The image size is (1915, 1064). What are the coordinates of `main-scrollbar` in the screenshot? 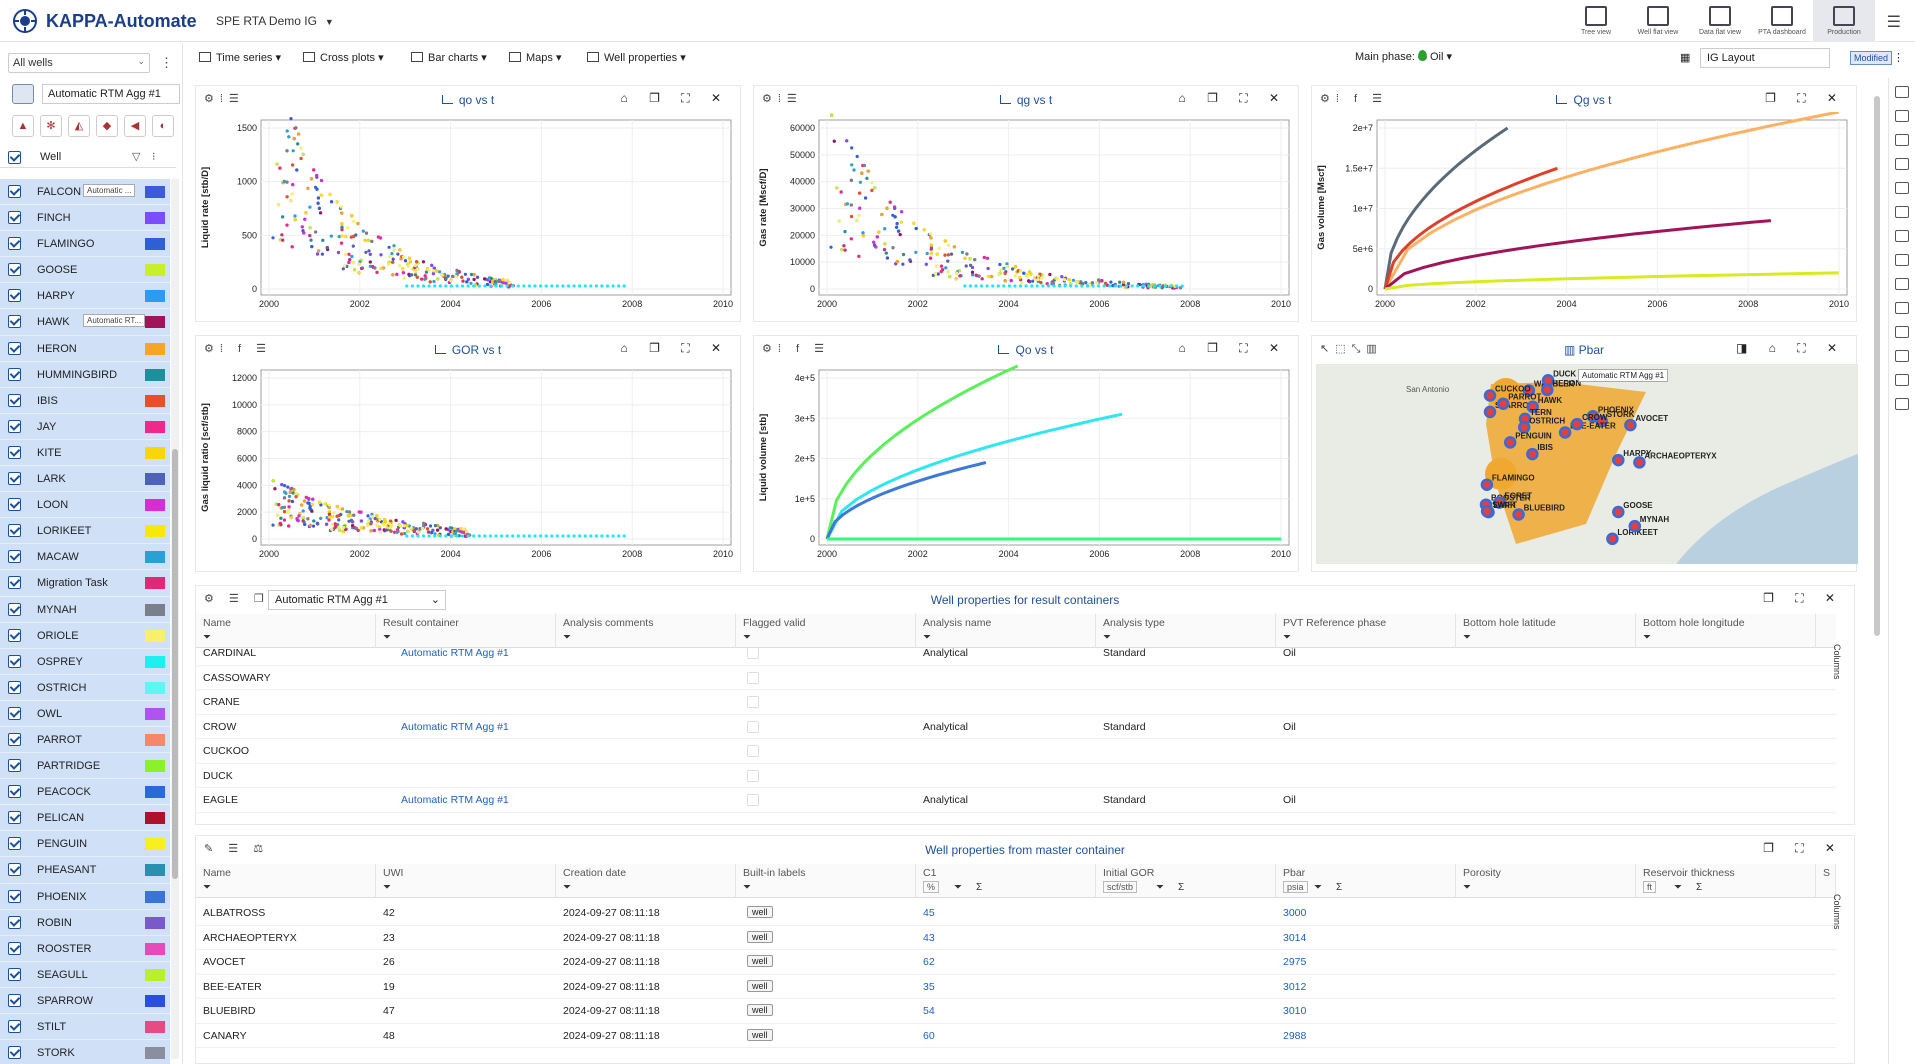 It's located at (1877, 570).